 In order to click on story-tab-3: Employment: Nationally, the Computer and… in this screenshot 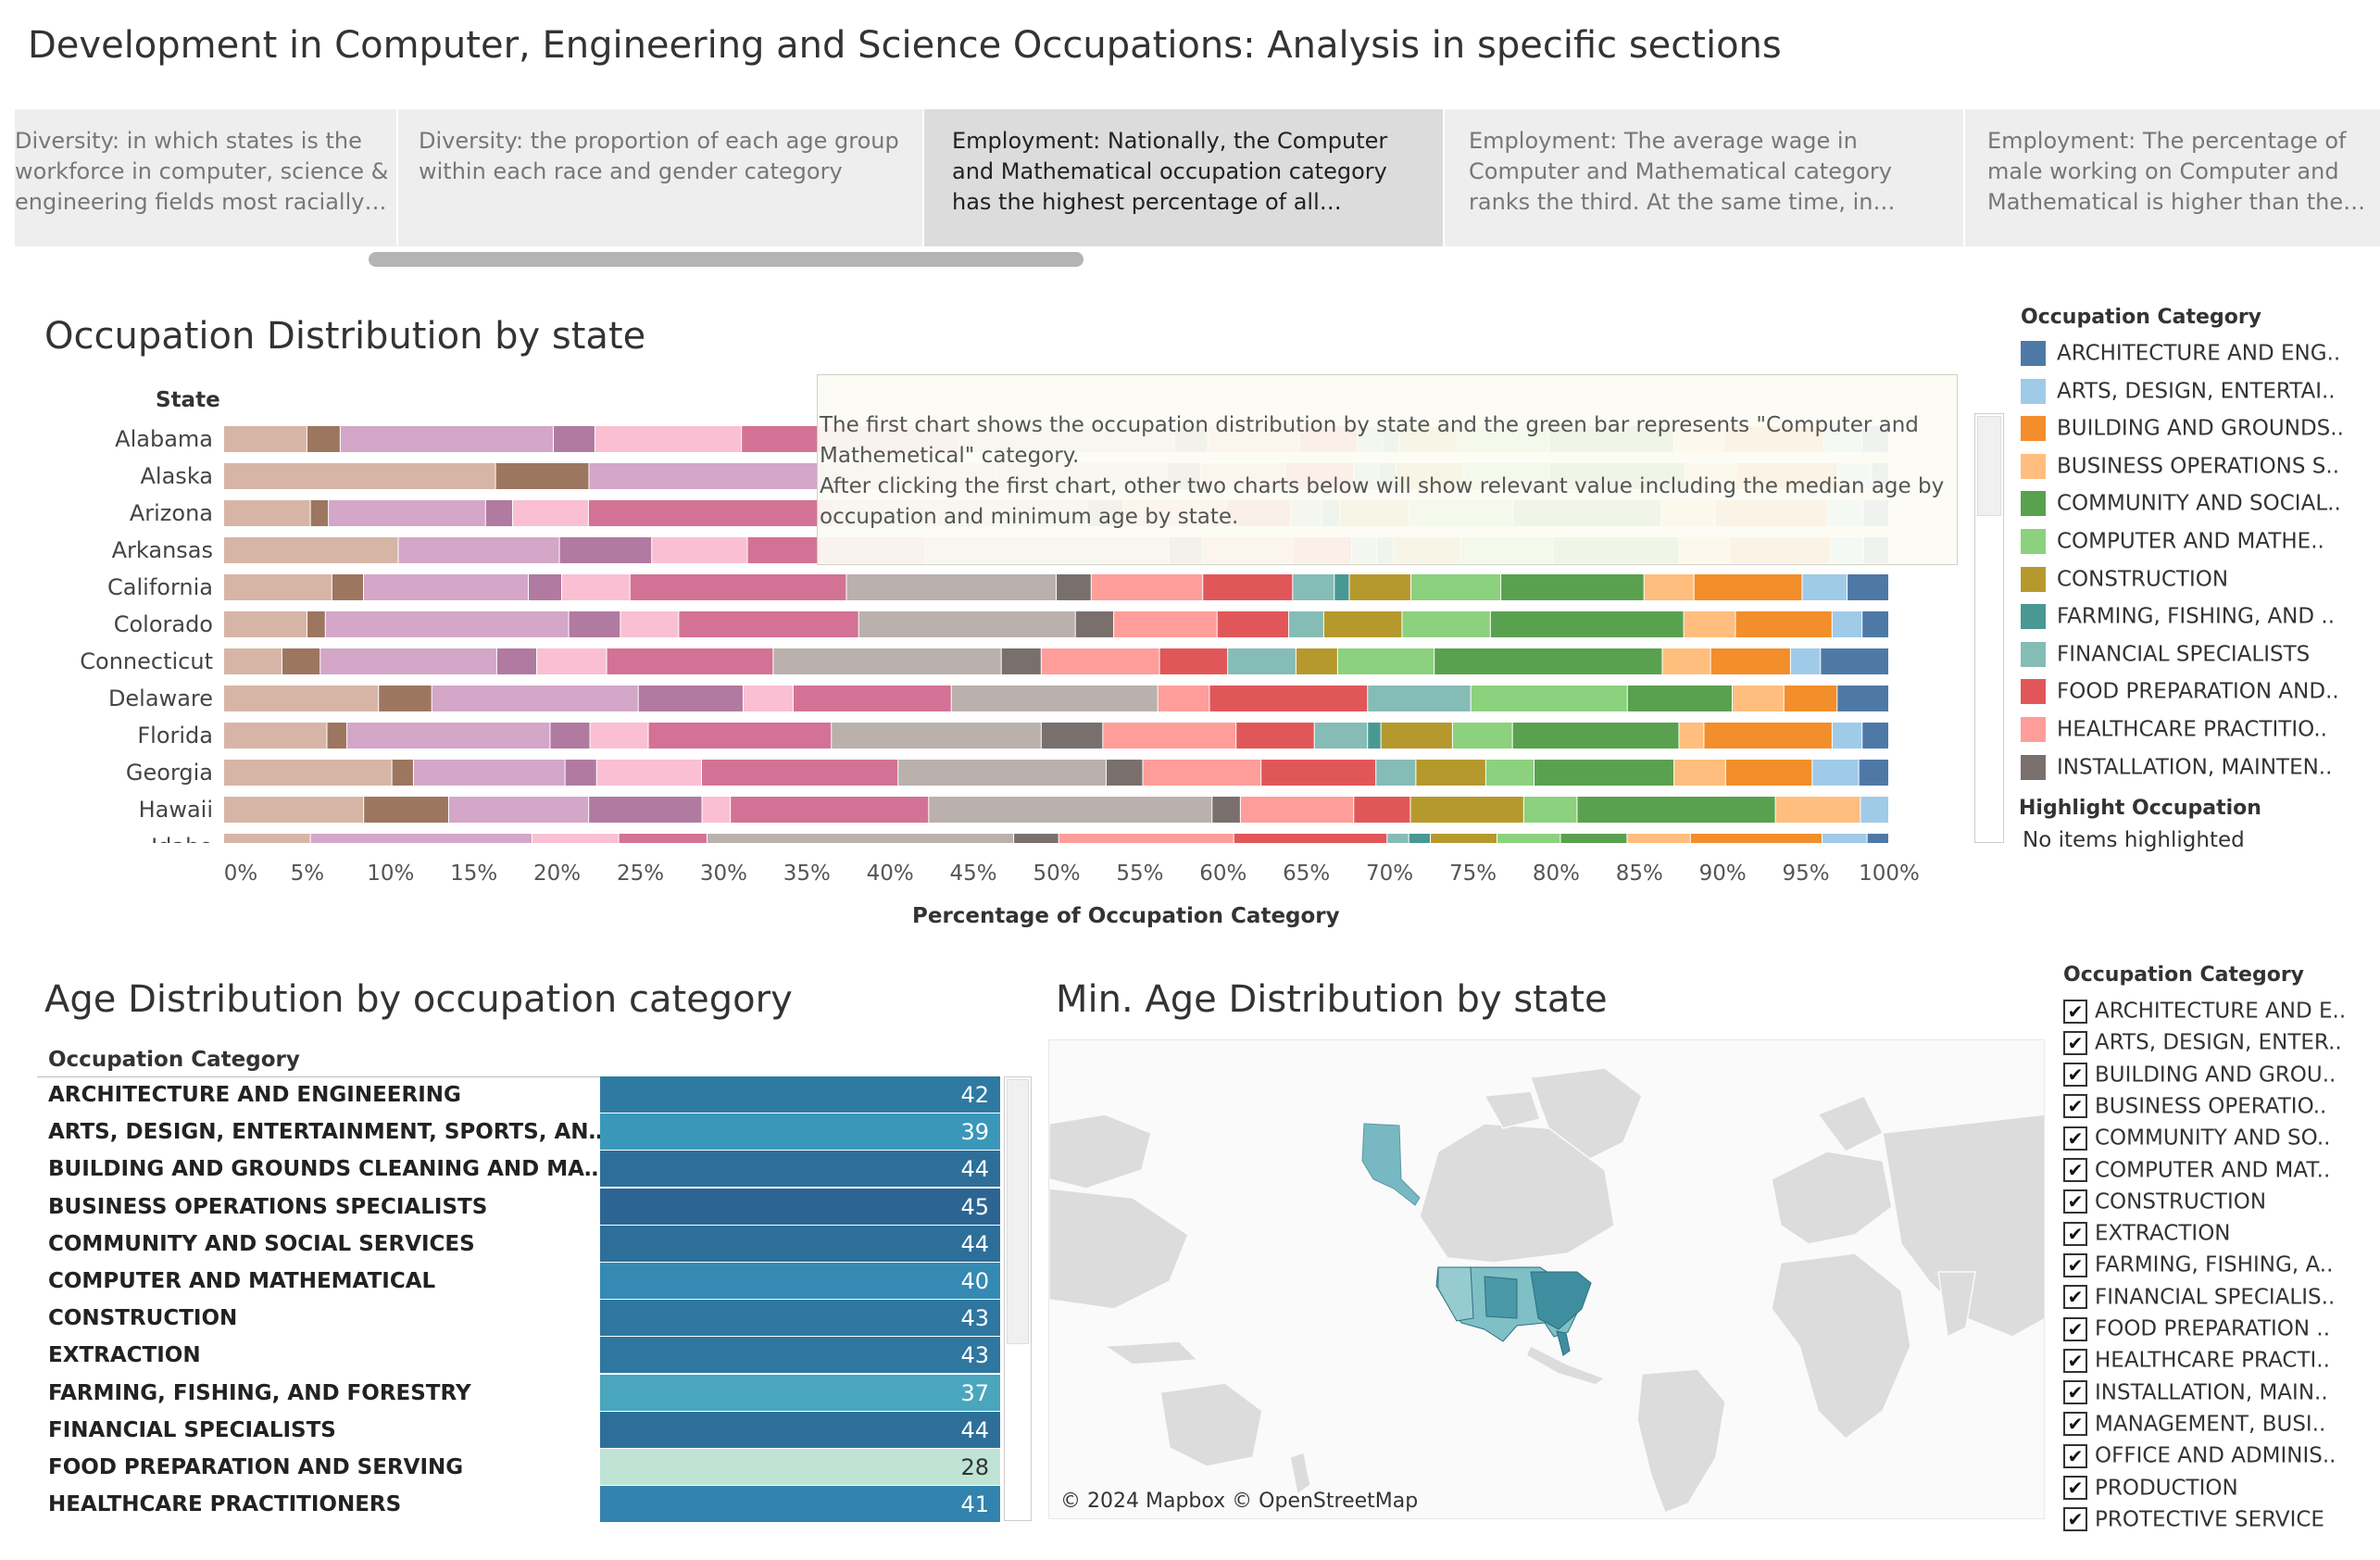, I will do `click(1183, 177)`.